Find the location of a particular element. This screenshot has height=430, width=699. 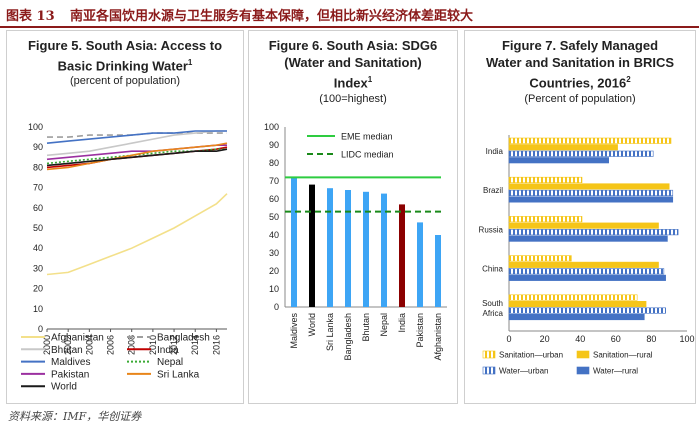

y-tick-label: 50 is located at coordinates (38, 228).